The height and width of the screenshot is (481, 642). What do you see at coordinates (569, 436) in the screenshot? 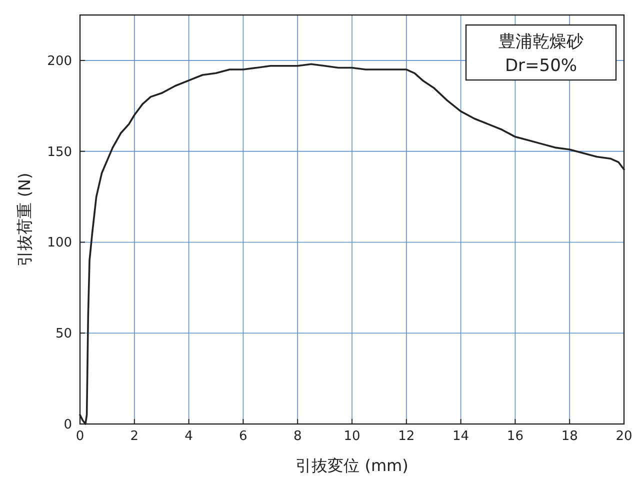
I see `x-tick-label: 18` at bounding box center [569, 436].